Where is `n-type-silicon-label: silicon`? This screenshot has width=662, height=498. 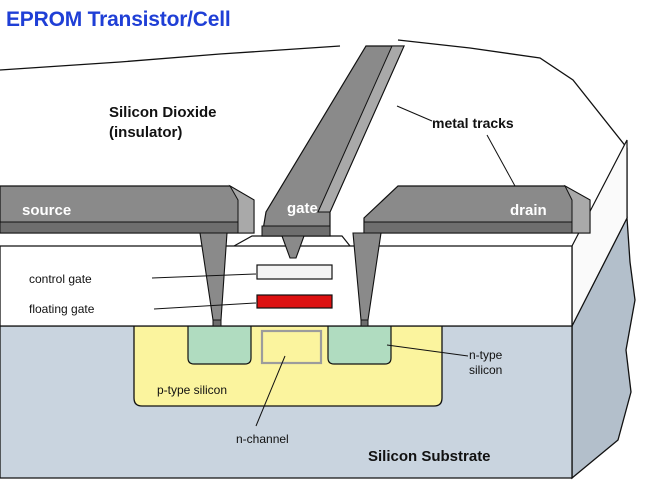
n-type-silicon-label: silicon is located at coordinates (485, 370).